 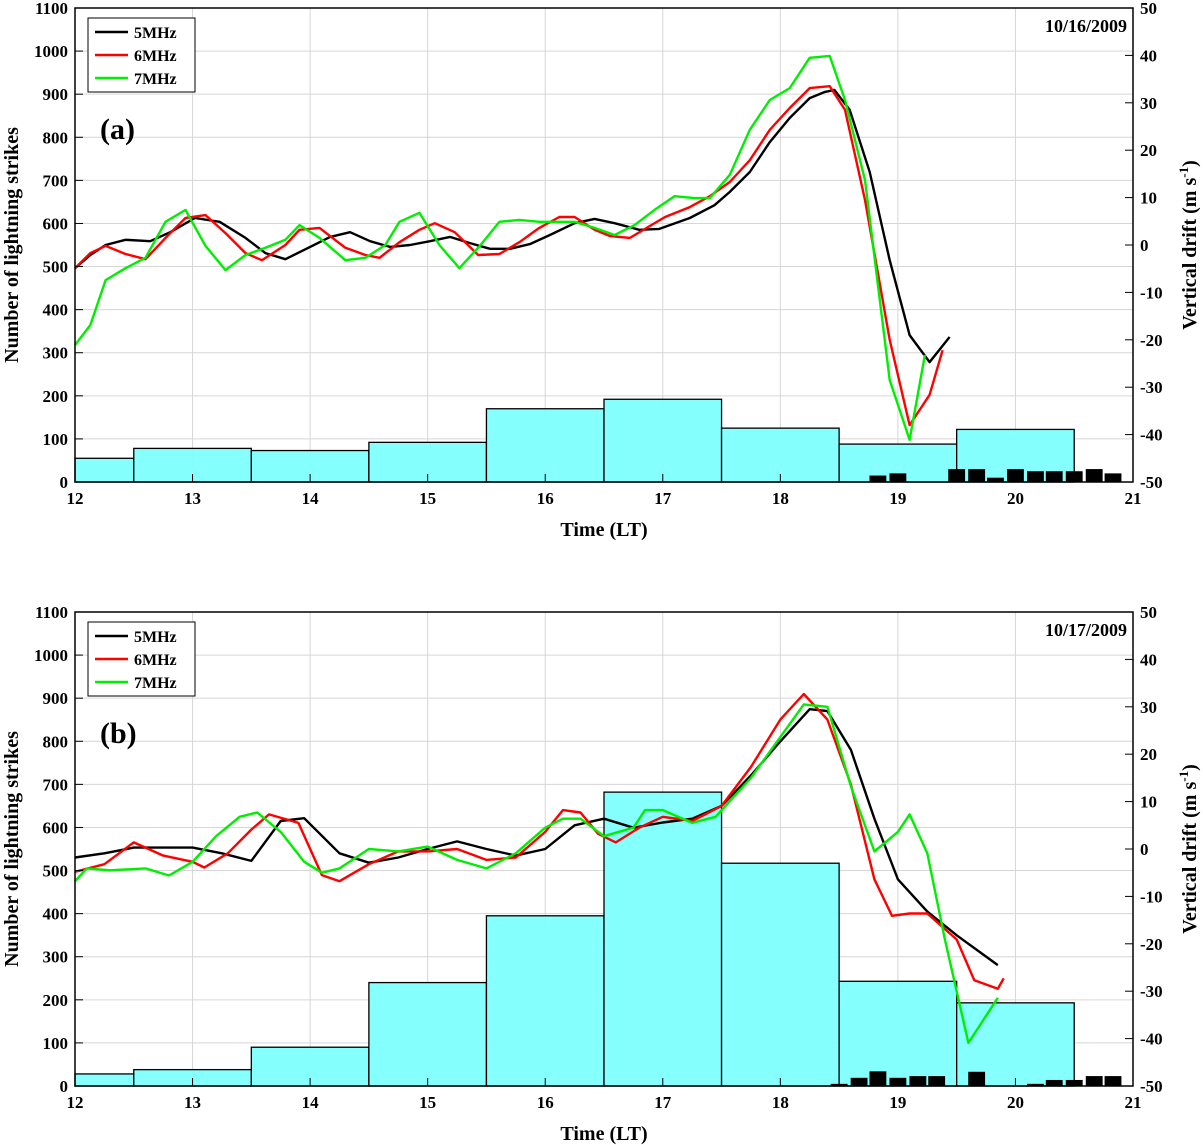 I want to click on x-tick-label: 12, so click(x=75, y=498).